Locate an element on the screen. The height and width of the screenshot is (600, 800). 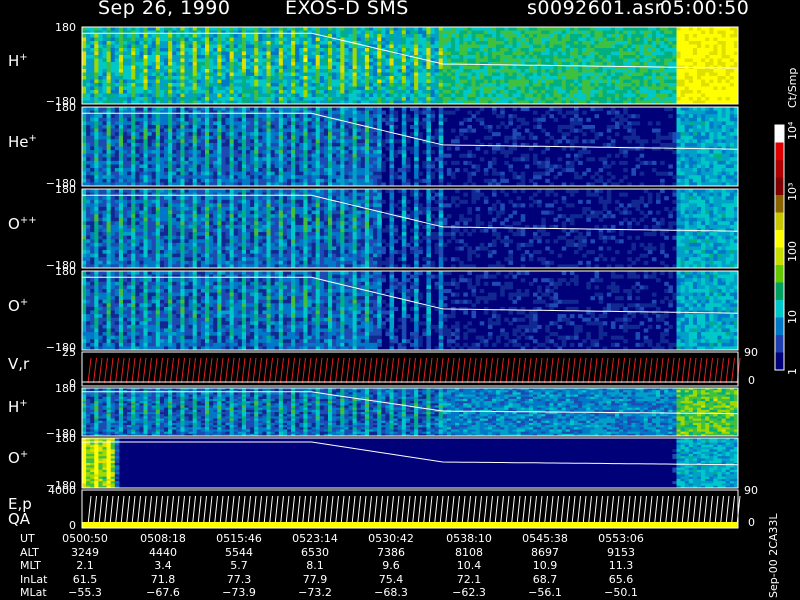
ephem-cell: −68.3 is located at coordinates (391, 592).